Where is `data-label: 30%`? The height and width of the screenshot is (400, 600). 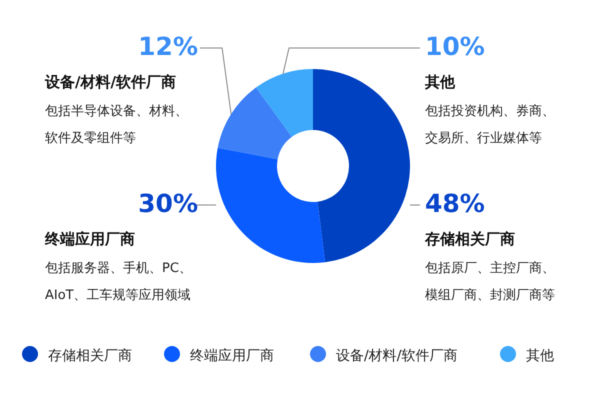 data-label: 30% is located at coordinates (168, 203).